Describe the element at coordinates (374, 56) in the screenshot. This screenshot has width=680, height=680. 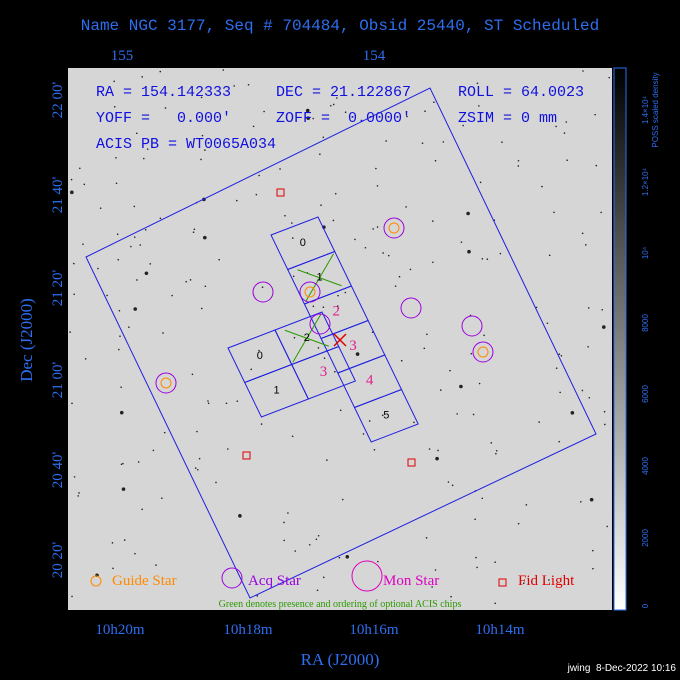
I see `top-tick-label: 154` at that location.